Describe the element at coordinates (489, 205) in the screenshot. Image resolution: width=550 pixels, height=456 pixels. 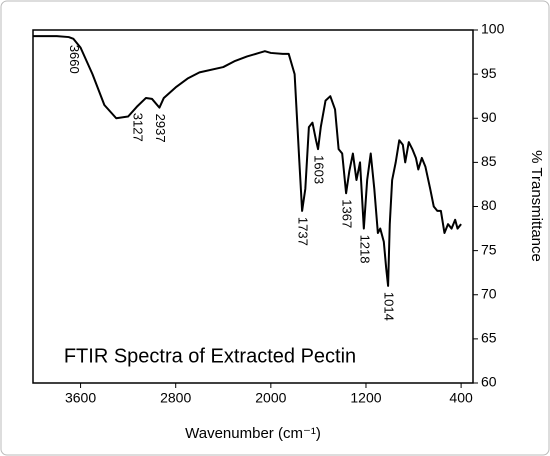
I see `y-tick-label: 80` at that location.